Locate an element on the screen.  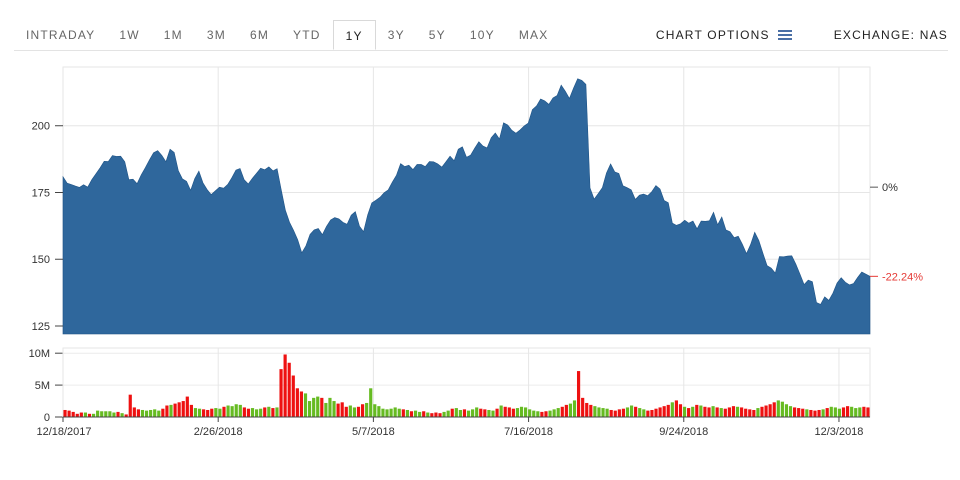
tab-10y: 10Y is located at coordinates (482, 35).